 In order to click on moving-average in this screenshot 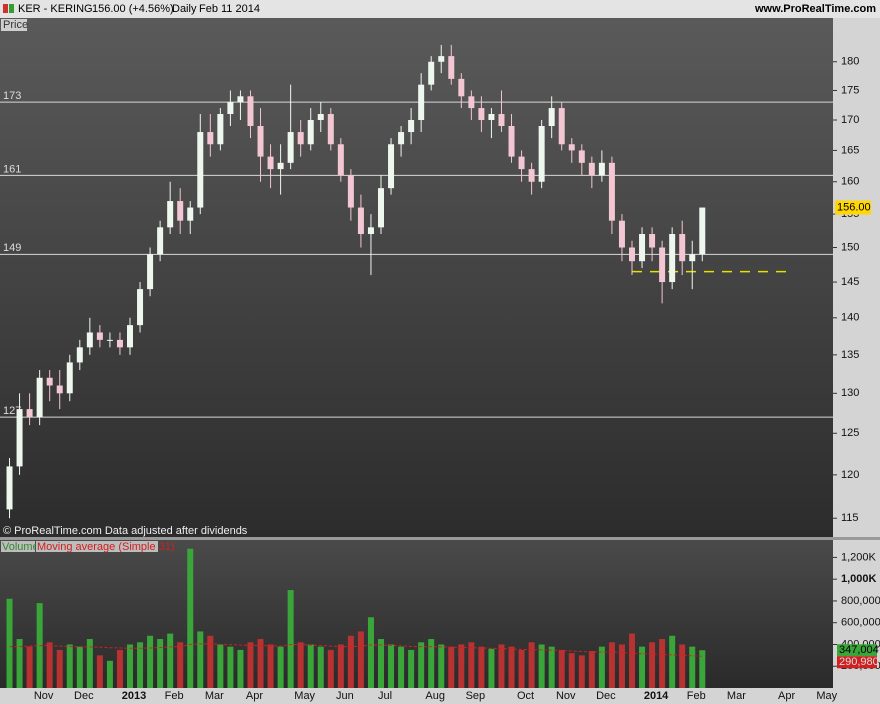, I will do `click(356, 650)`.